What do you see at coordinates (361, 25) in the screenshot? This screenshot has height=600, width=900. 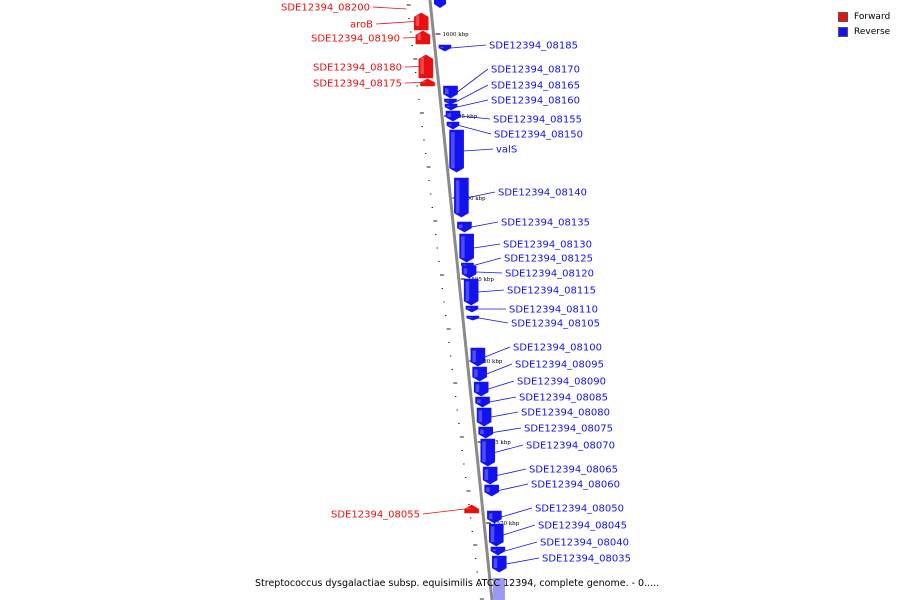 I see `gene-label: aroB` at bounding box center [361, 25].